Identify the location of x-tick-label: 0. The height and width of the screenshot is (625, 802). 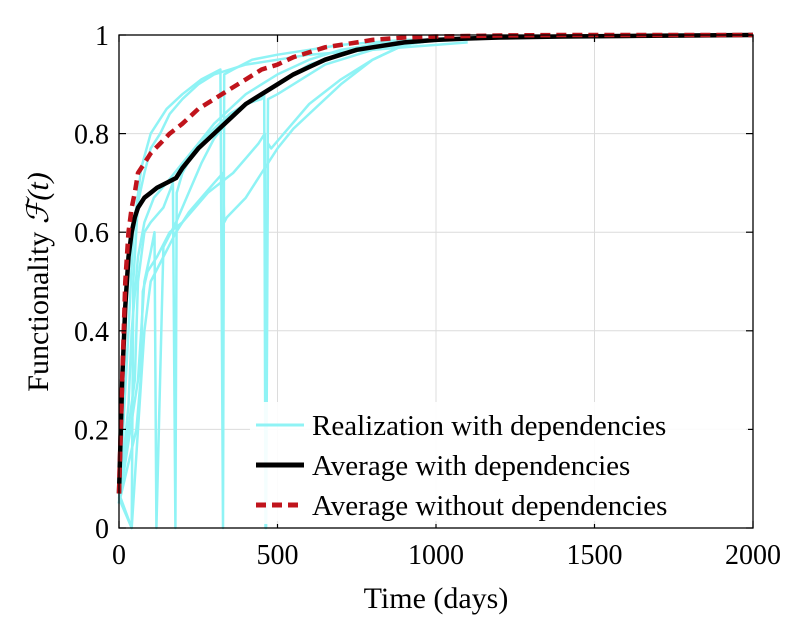
(119, 555).